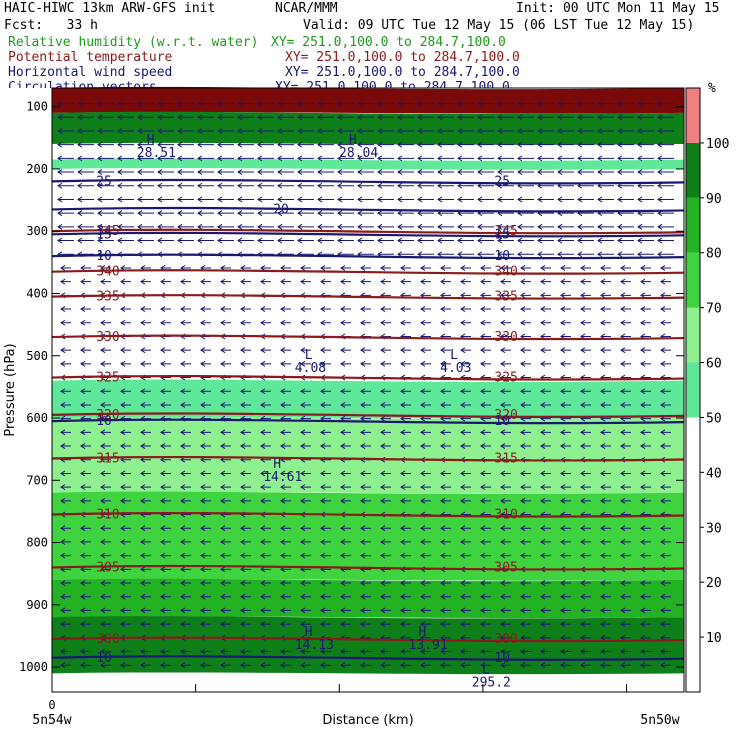 This screenshot has width=740, height=740. Describe the element at coordinates (505, 639) in the screenshot. I see `theta-contour-label-9-1: 300` at that location.